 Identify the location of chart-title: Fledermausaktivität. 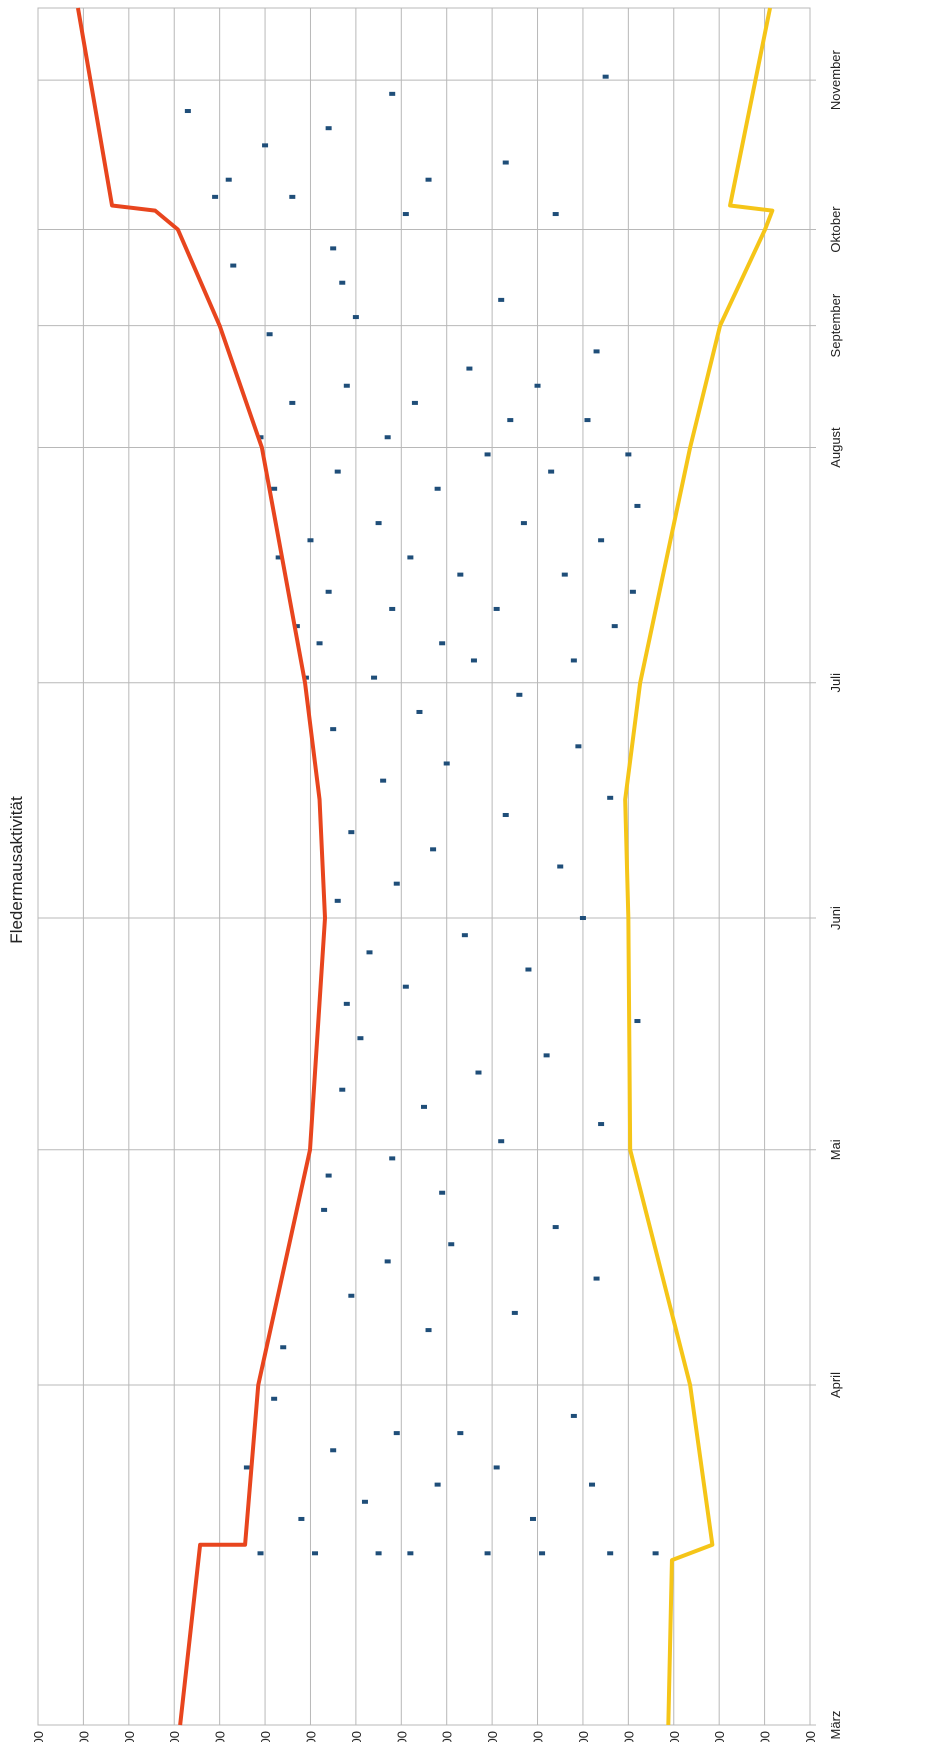
(16, 870).